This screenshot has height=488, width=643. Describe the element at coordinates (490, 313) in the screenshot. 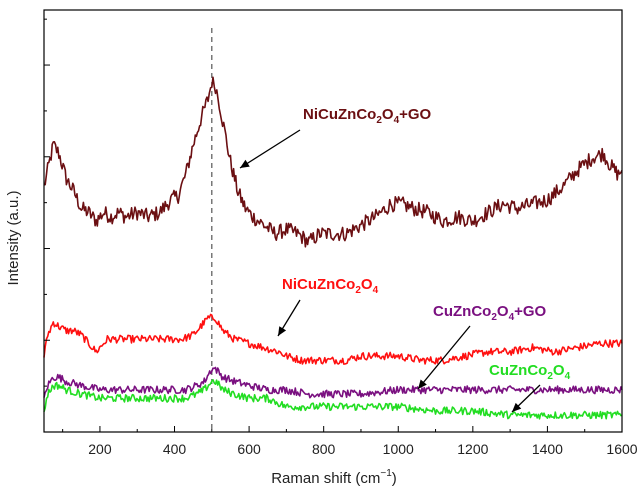

I see `series-label-3: CuZnCo2O4+GO` at that location.